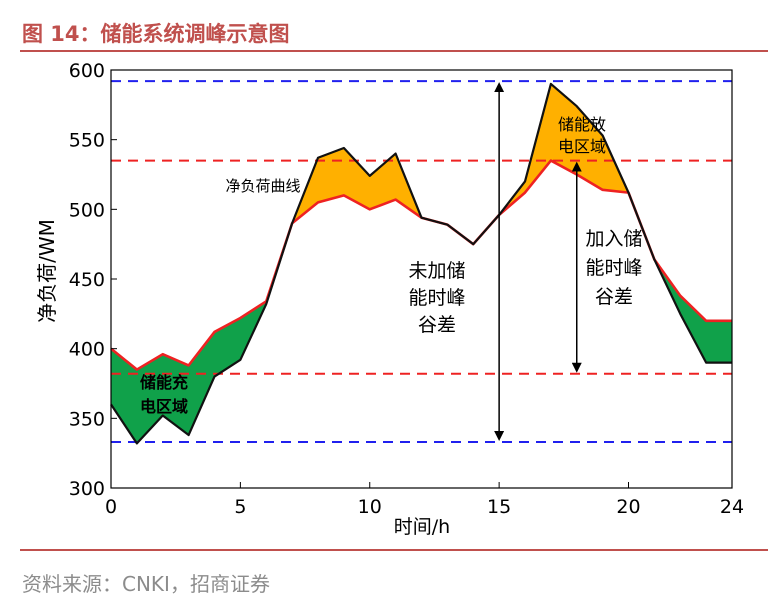  What do you see at coordinates (613, 239) in the screenshot?
I see `with-storage-label-line1: 加入储` at bounding box center [613, 239].